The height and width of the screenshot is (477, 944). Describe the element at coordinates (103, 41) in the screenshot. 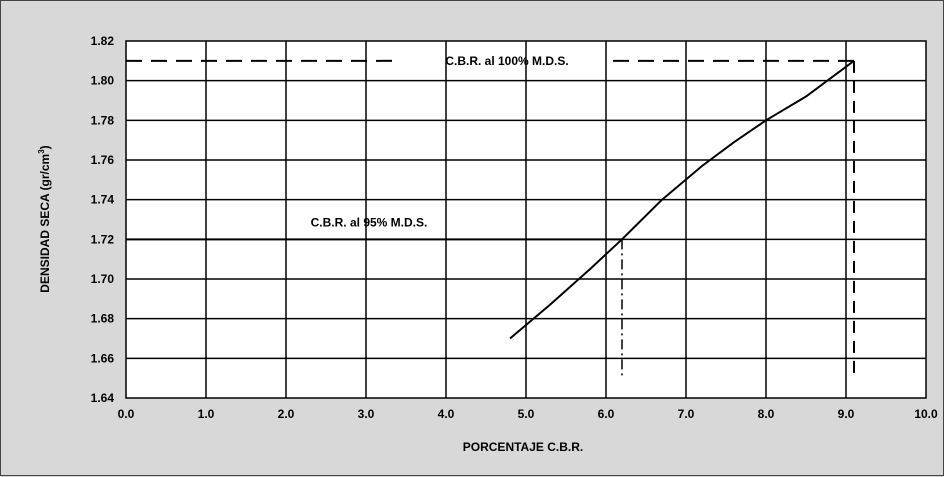

I see `y-tick-label: 1.82` at that location.